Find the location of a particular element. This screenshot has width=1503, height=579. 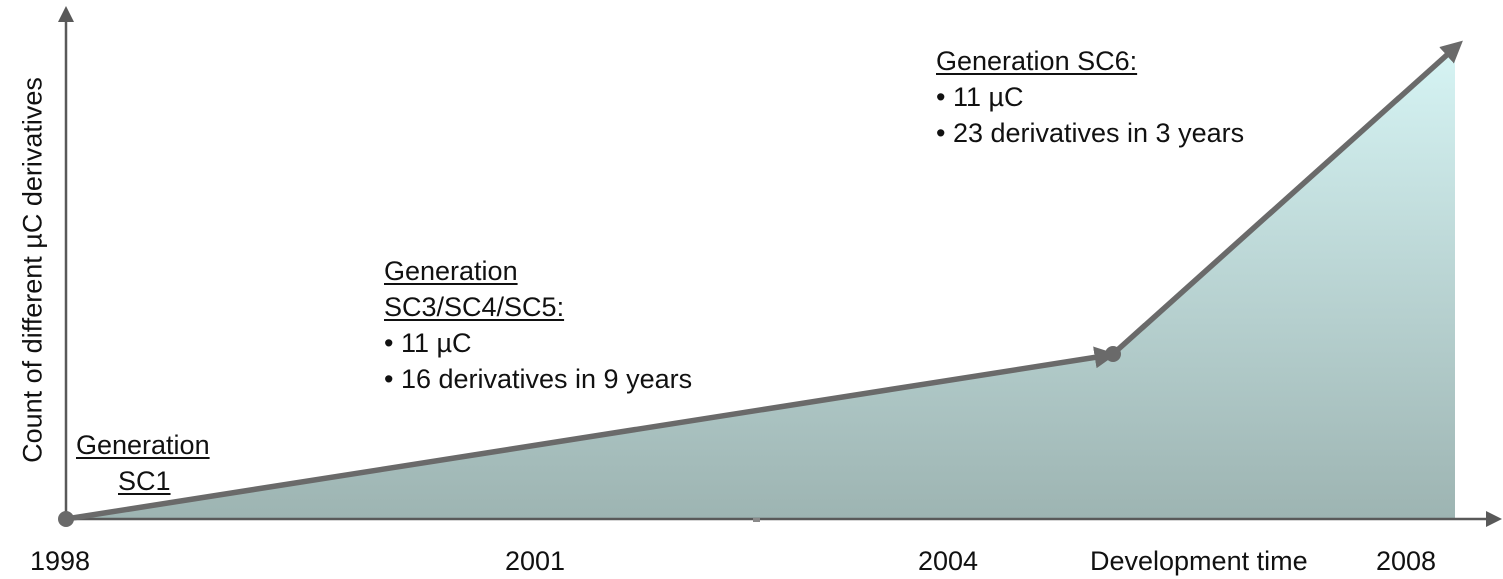

y-axis-label: Count of different µC derivatives is located at coordinates (32, 270).